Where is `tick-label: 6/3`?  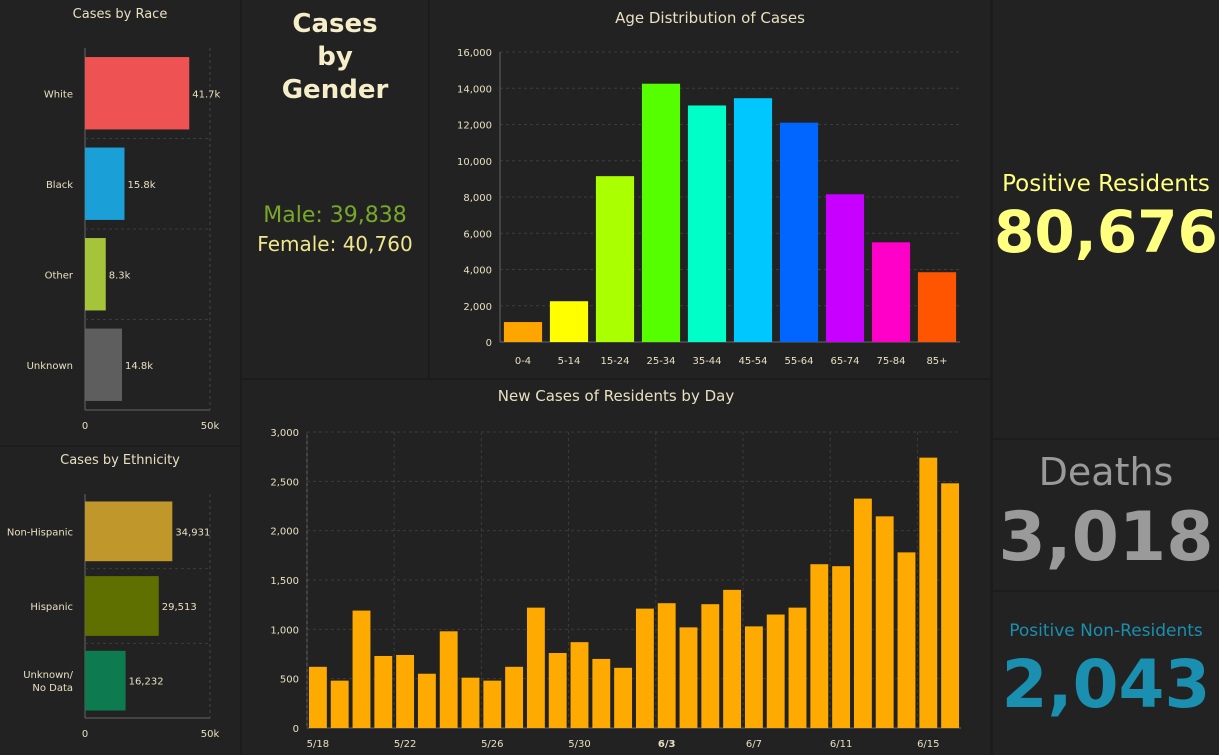
tick-label: 6/3 is located at coordinates (667, 744).